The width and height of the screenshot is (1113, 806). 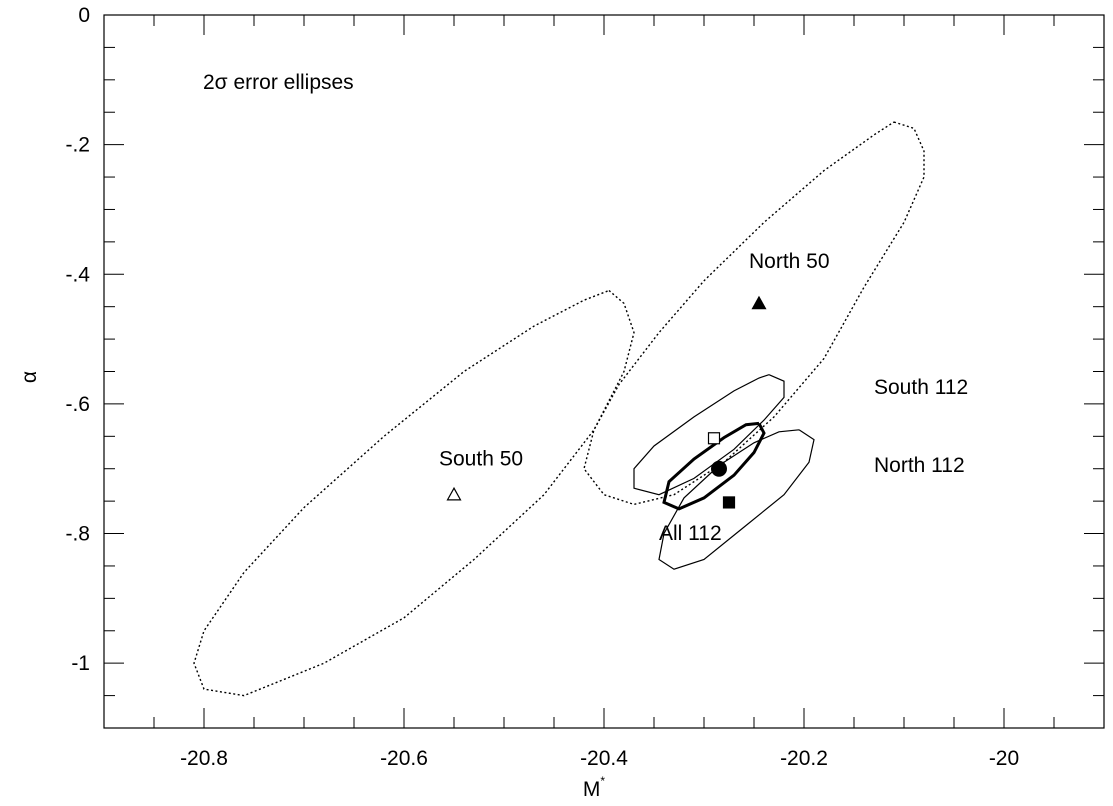 I want to click on x-tick-label: -20, so click(x=1004, y=758).